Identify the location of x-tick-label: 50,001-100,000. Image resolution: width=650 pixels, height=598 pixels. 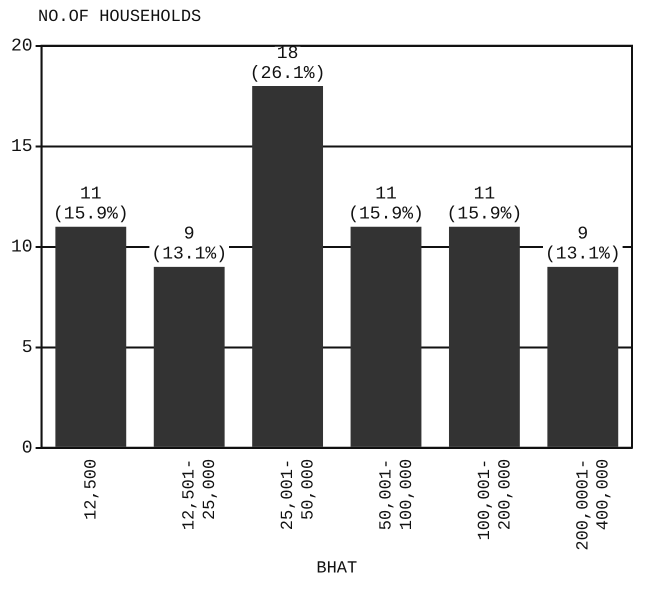
(397, 494).